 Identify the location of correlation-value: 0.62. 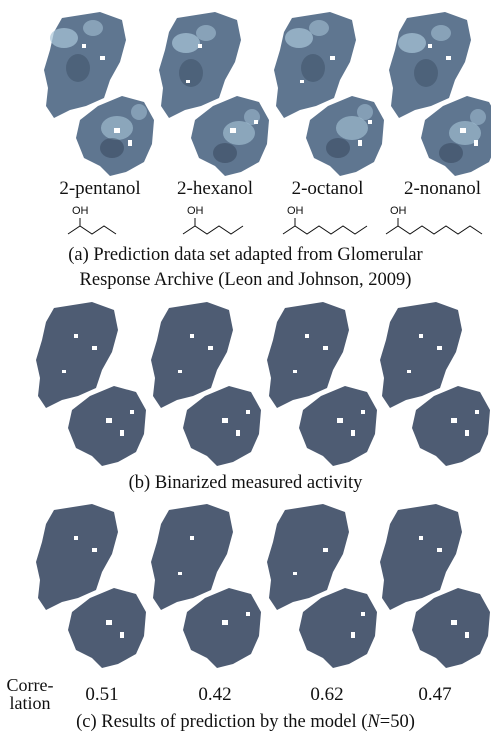
(327, 694).